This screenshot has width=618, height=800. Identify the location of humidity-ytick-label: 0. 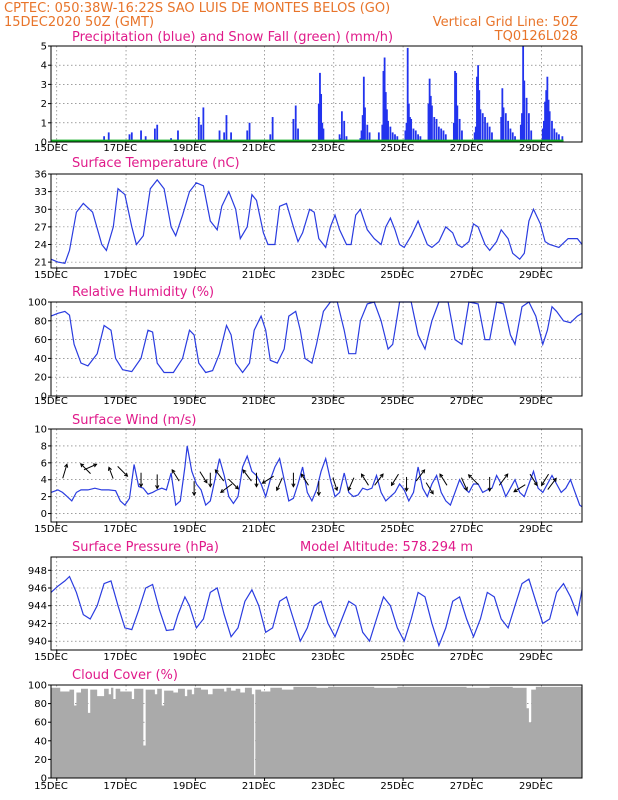
(44, 397).